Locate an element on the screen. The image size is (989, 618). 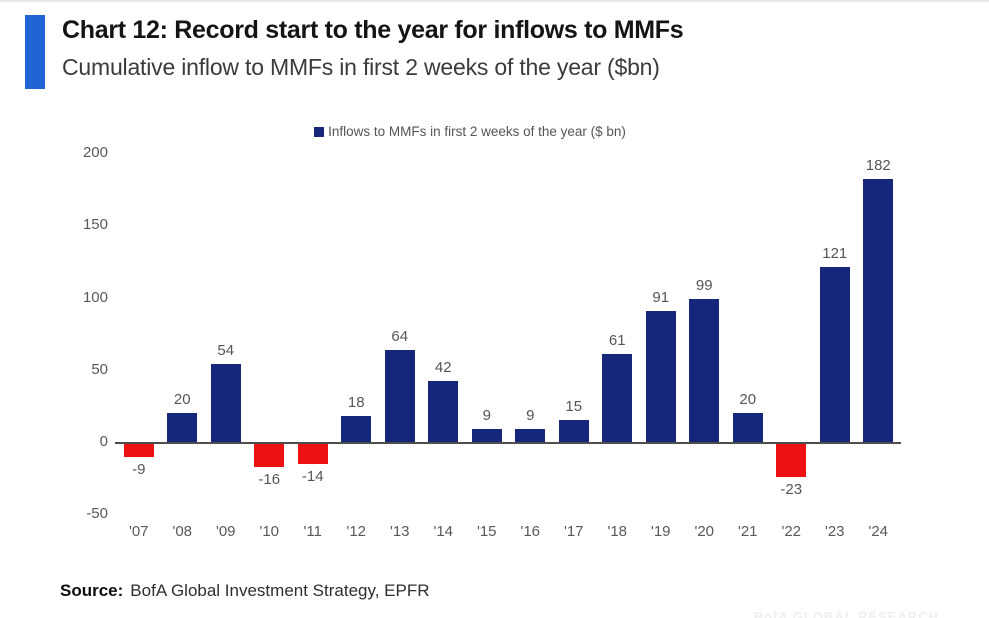
source-label: Source: is located at coordinates (92, 590).